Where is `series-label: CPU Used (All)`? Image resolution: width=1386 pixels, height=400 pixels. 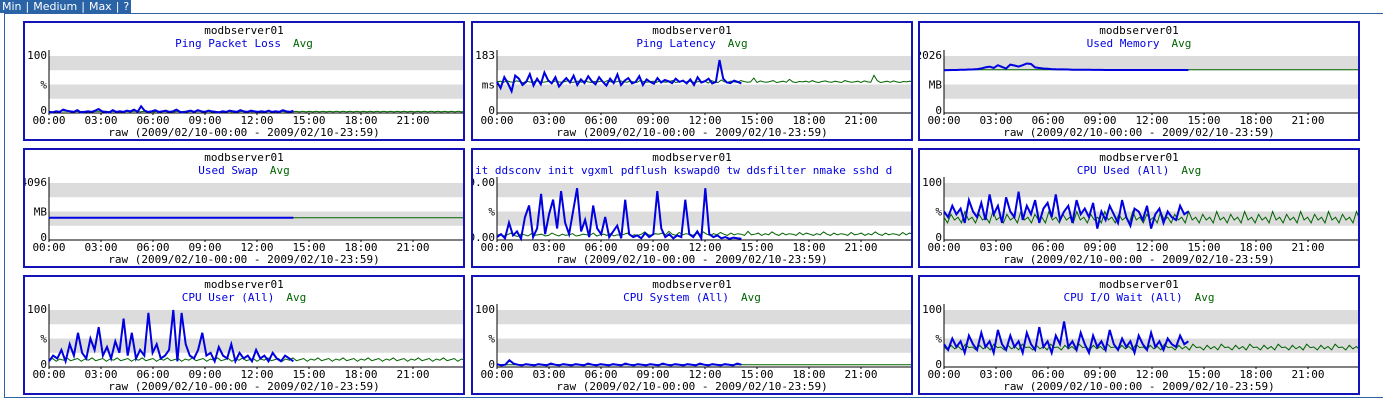
series-label: CPU Used (All) is located at coordinates (1123, 170).